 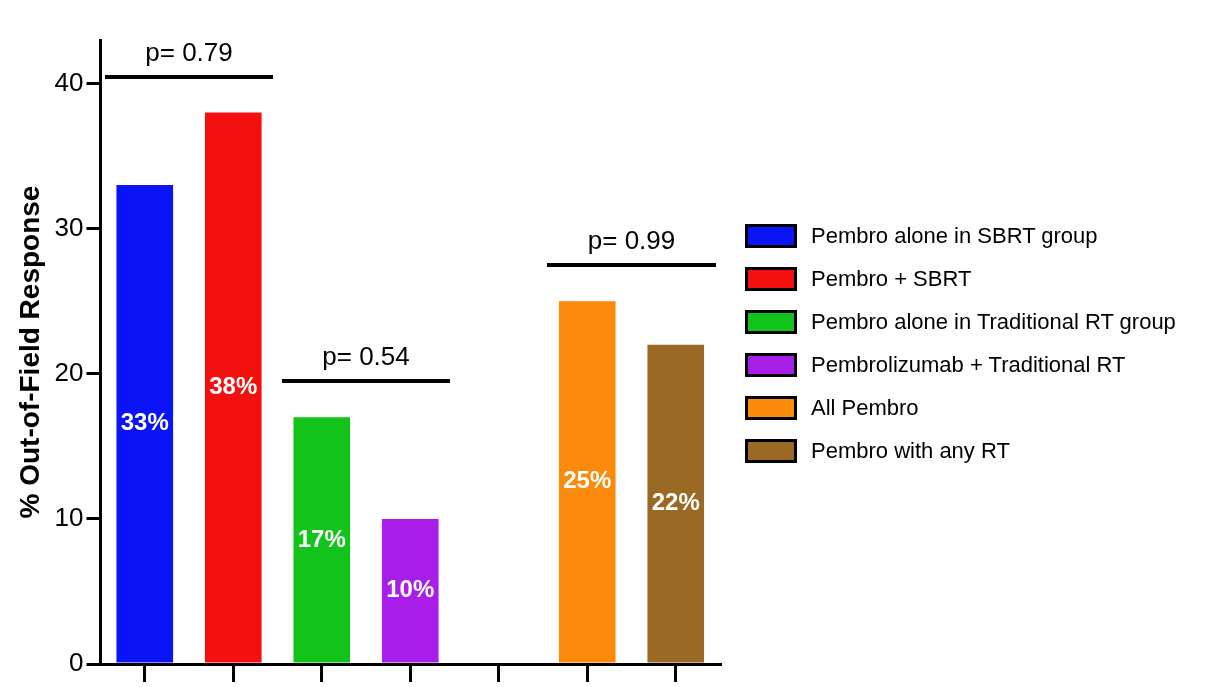 I want to click on legend-label: Pembro + SBRT, so click(x=891, y=279).